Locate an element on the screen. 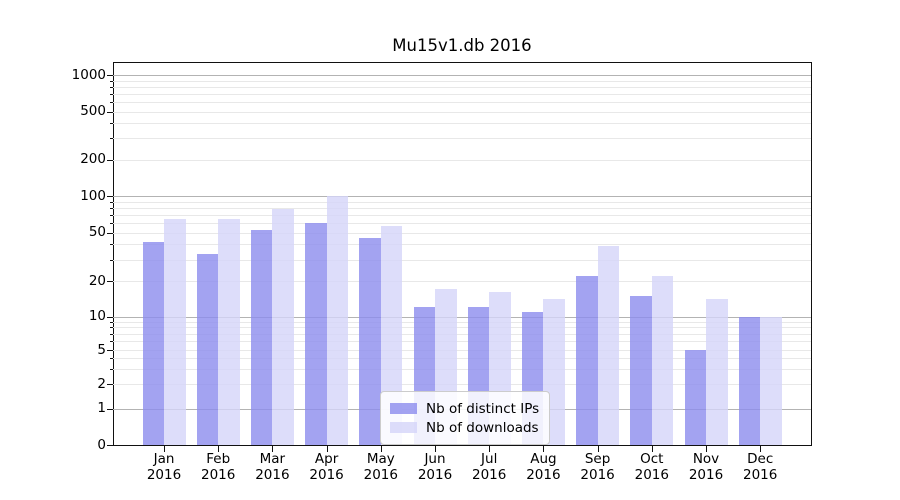 The width and height of the screenshot is (900, 500). x-tick-label: Sep 2016 is located at coordinates (597, 467).